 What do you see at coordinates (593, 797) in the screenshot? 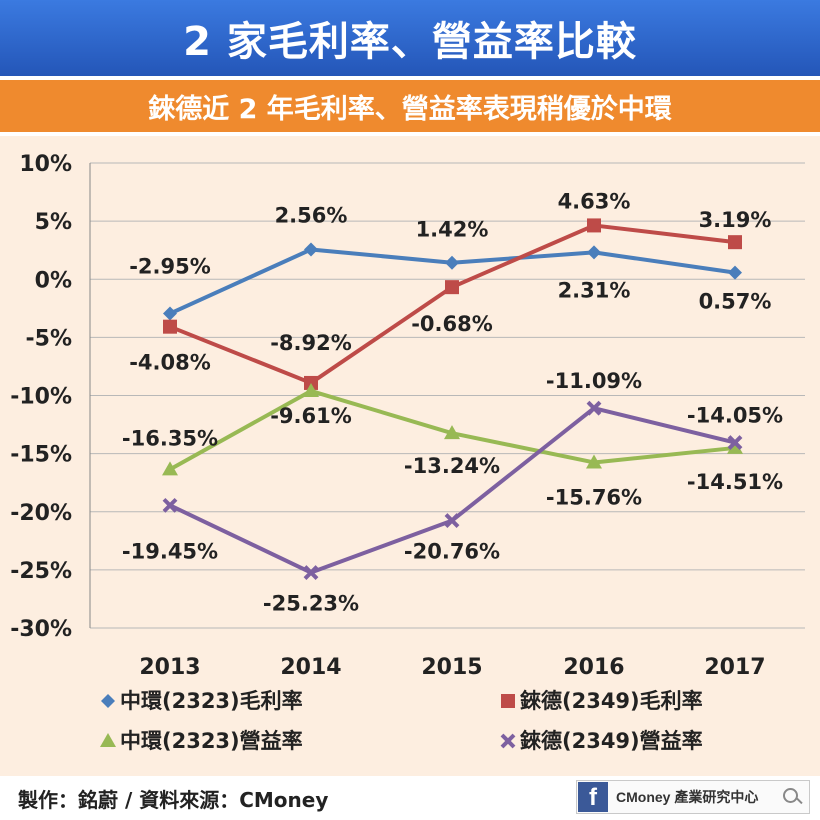
I see `facebook-icon: f` at bounding box center [593, 797].